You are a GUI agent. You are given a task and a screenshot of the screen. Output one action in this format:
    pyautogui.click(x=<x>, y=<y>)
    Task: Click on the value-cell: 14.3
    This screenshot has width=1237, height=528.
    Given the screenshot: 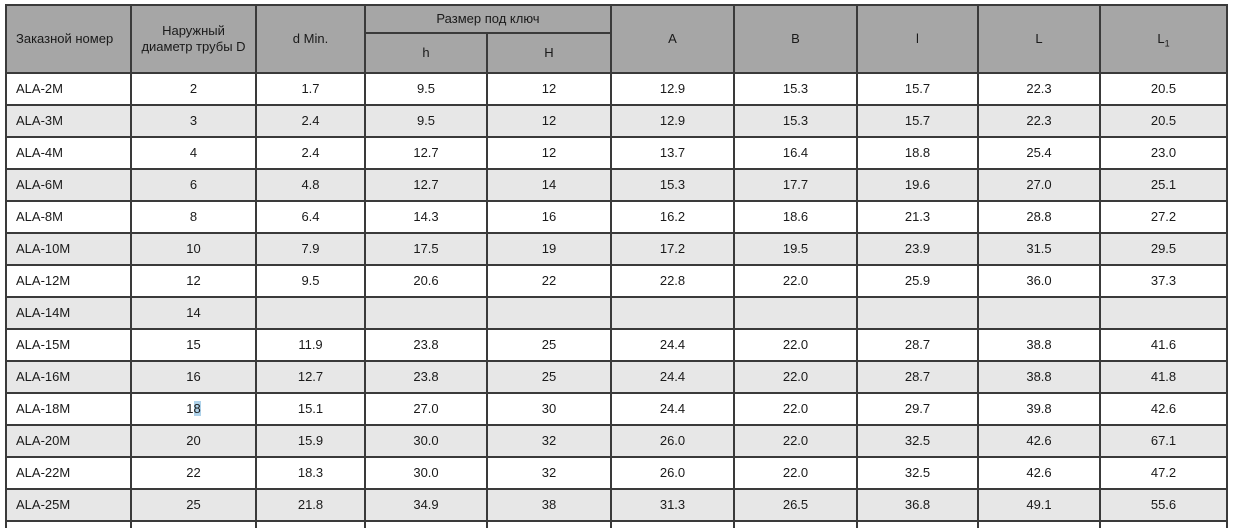 What is the action you would take?
    pyautogui.click(x=426, y=217)
    